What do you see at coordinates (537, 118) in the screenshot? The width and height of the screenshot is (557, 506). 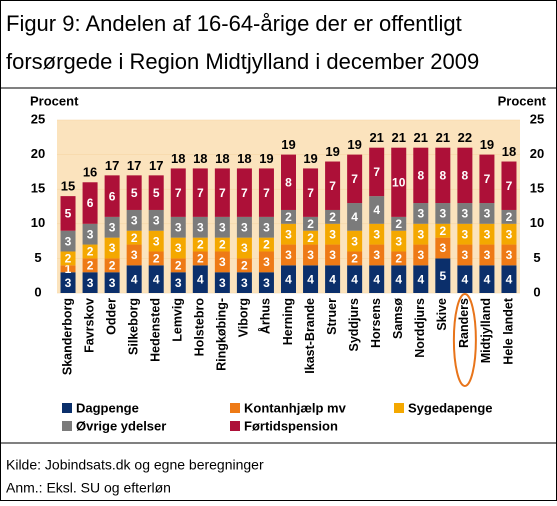 I see `y2-tick-label: 25` at bounding box center [537, 118].